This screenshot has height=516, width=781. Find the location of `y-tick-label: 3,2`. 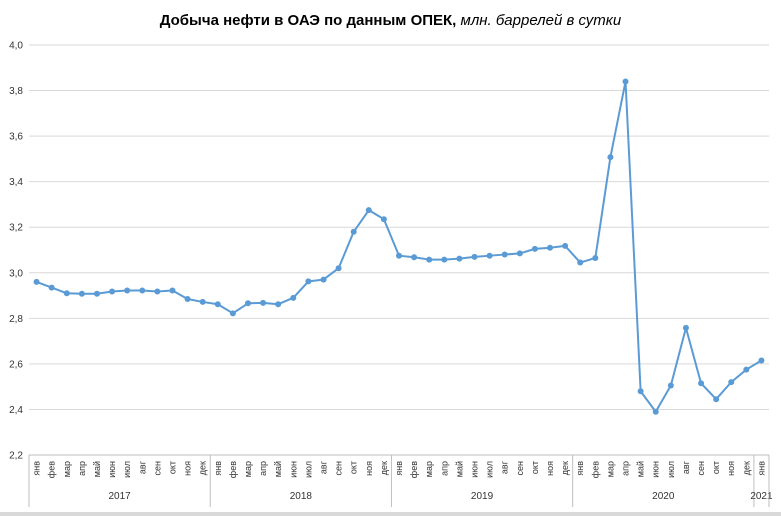

y-tick-label: 3,2 is located at coordinates (16, 228).